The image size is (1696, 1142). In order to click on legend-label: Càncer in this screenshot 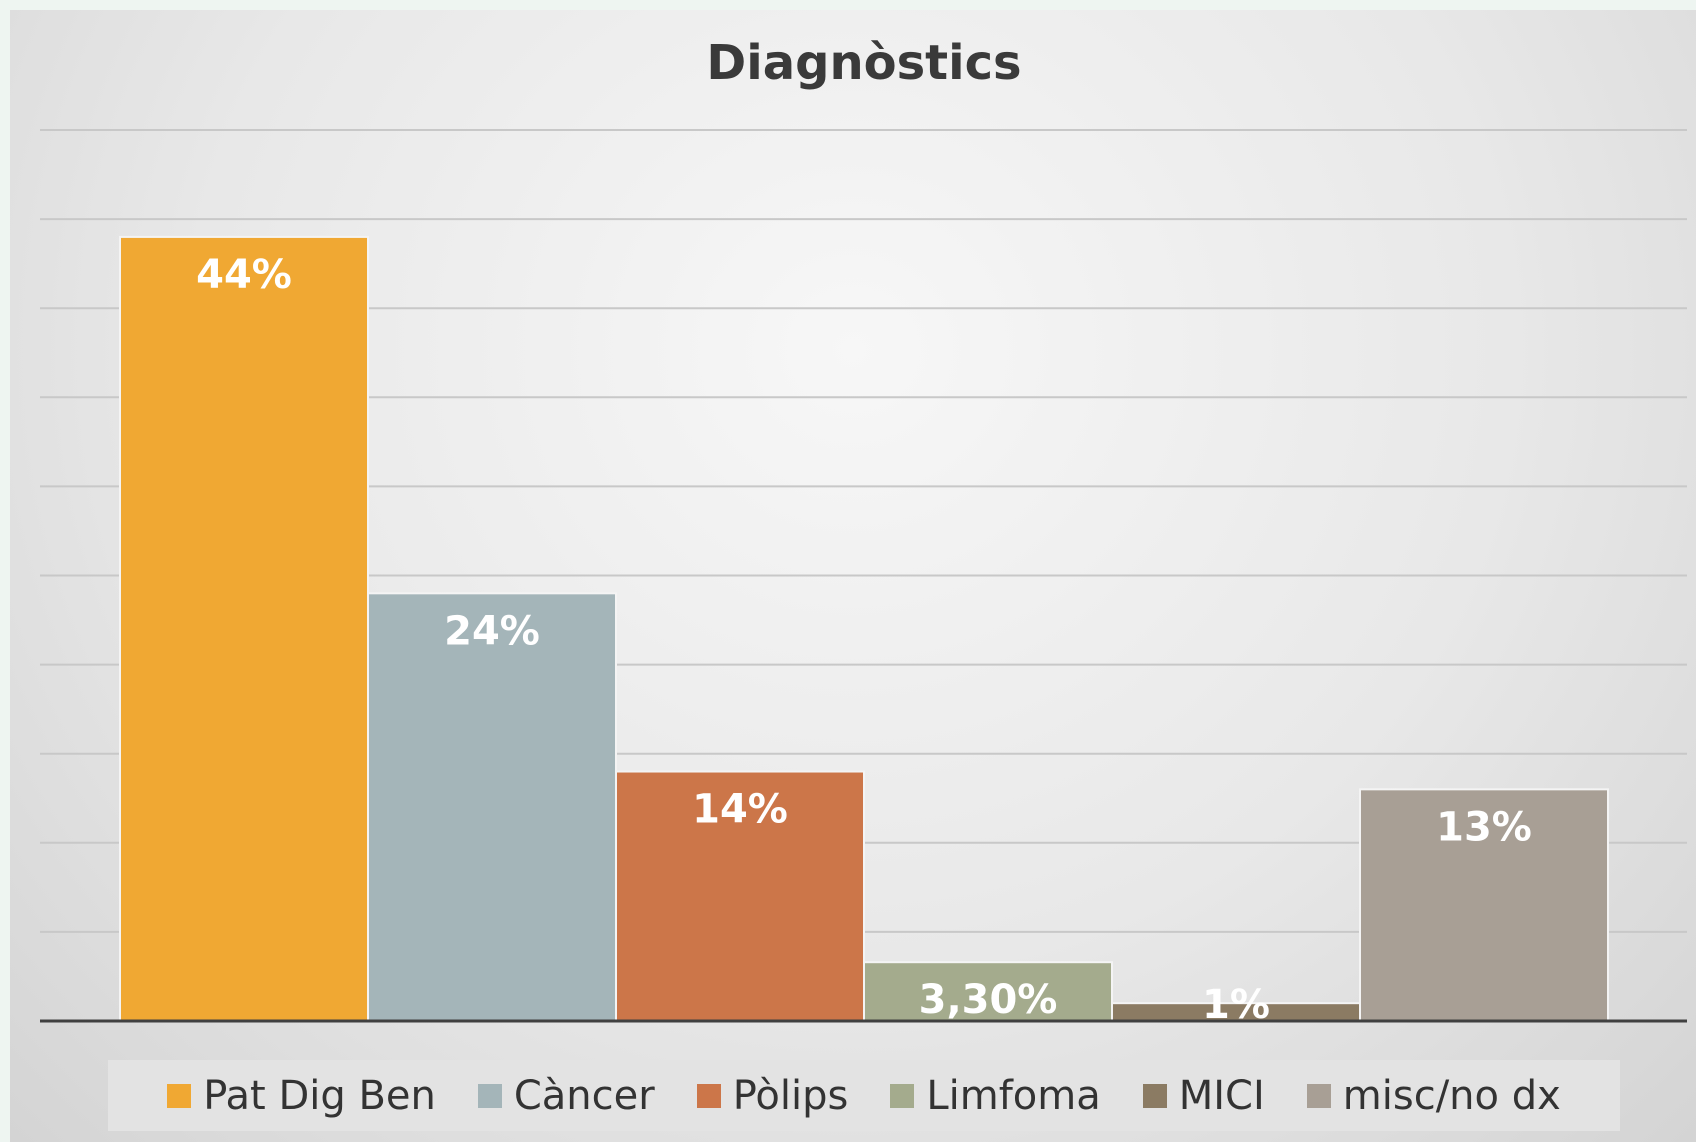, I will do `click(584, 1095)`.